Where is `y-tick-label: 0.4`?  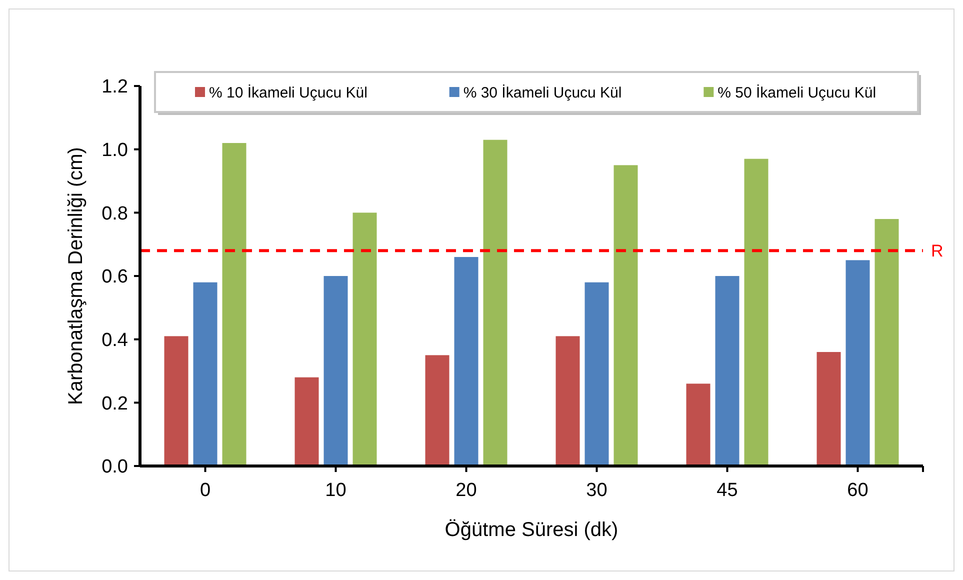
y-tick-label: 0.4 is located at coordinates (115, 340).